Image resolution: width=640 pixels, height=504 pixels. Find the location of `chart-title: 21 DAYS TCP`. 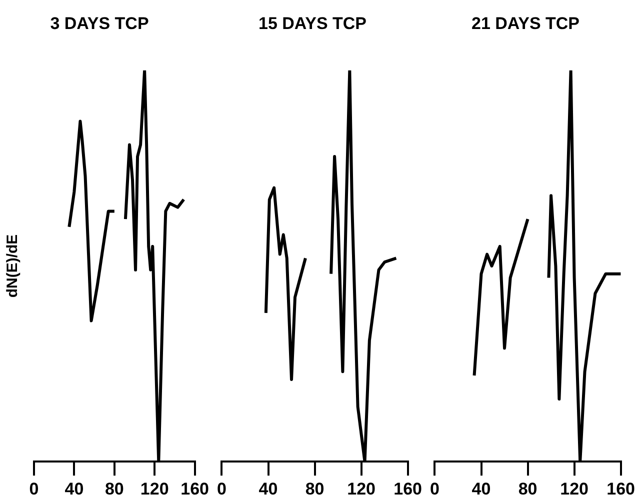

chart-title: 21 DAYS TCP is located at coordinates (525, 23).